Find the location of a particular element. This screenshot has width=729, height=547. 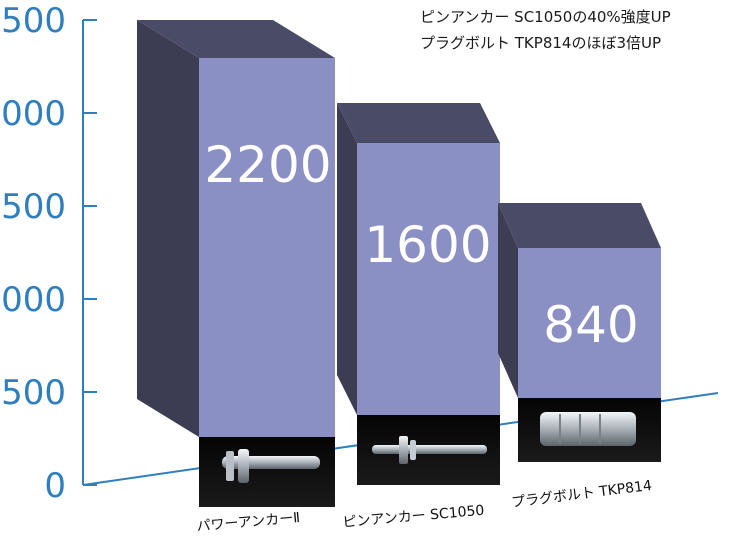

product-photo-pin-anchor is located at coordinates (428, 450).